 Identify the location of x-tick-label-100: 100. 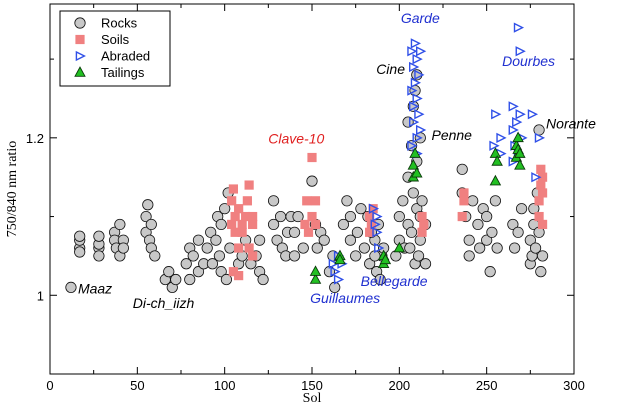
(225, 385).